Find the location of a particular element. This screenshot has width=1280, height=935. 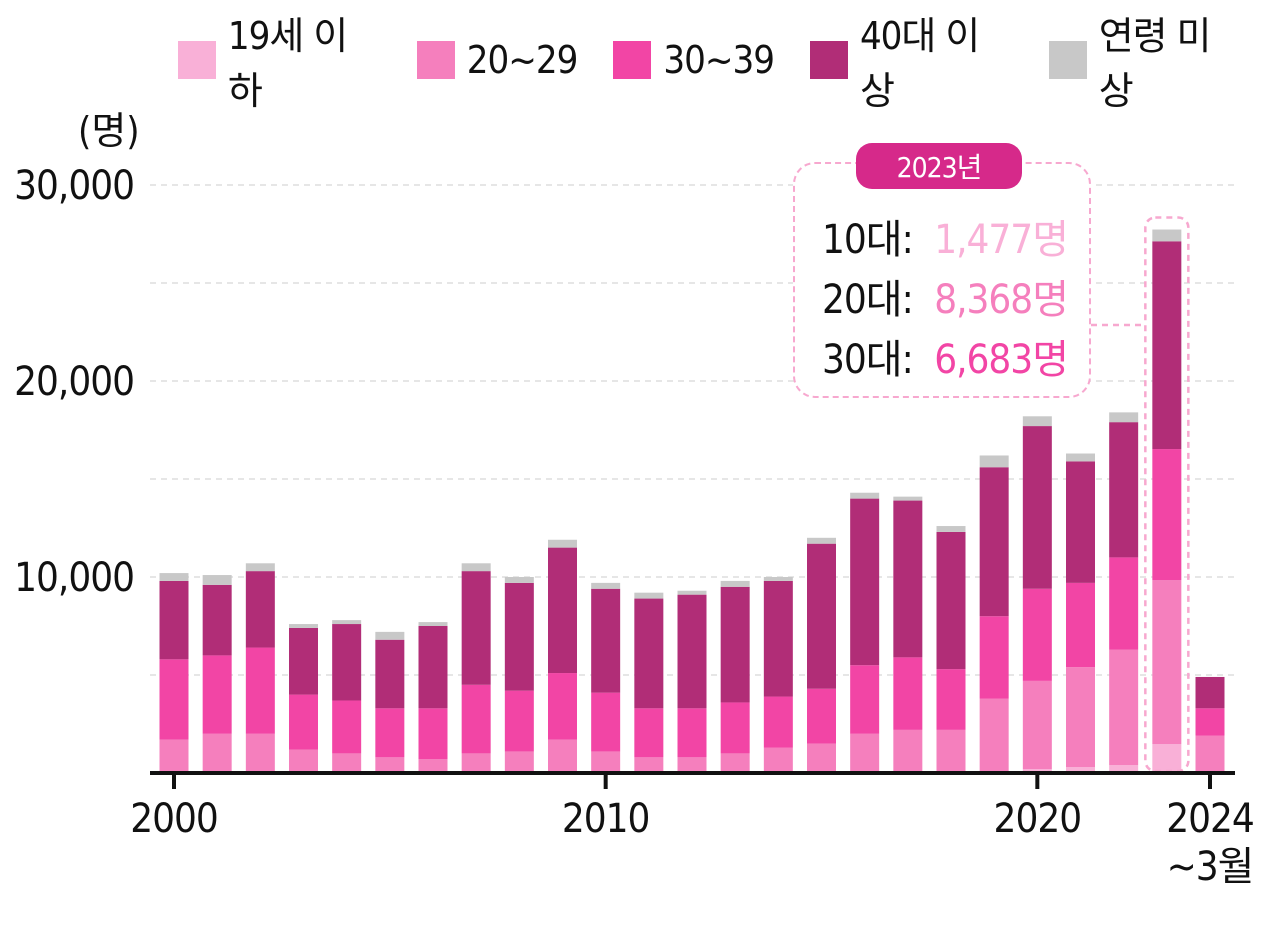

callout-box is located at coordinates (942, 280).